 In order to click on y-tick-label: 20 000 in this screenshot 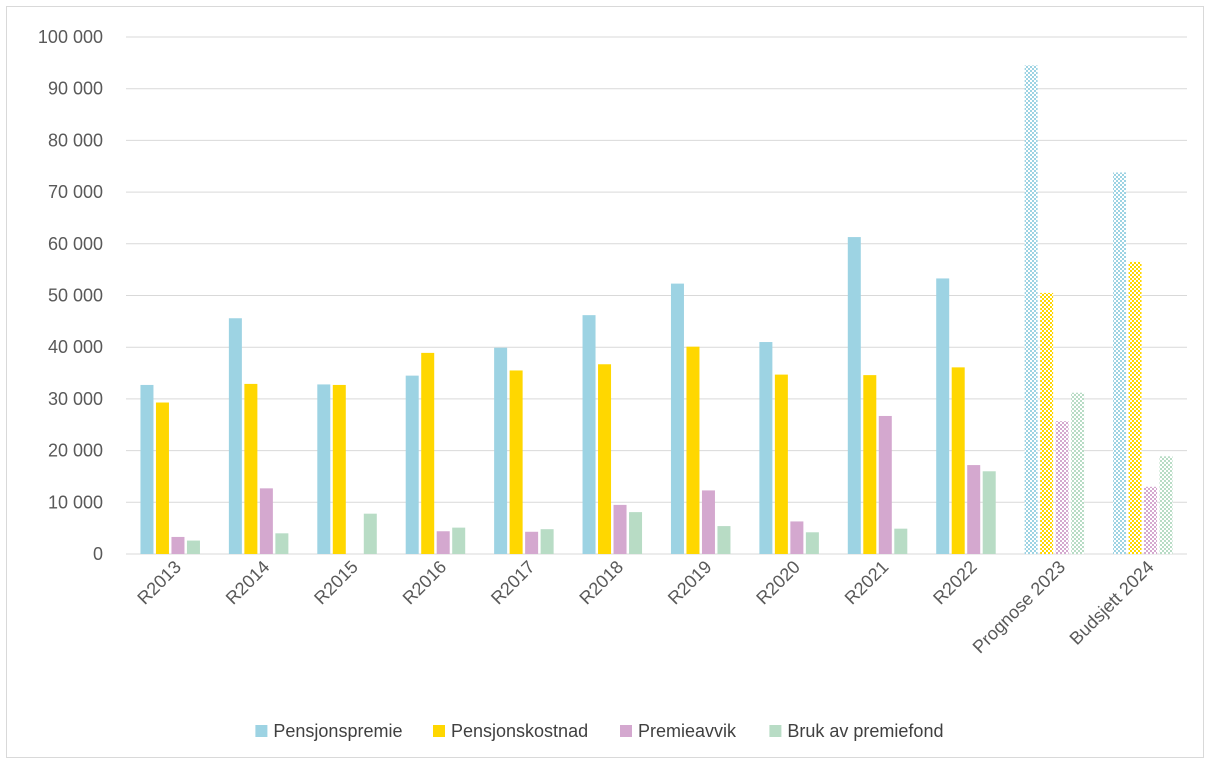, I will do `click(75, 451)`.